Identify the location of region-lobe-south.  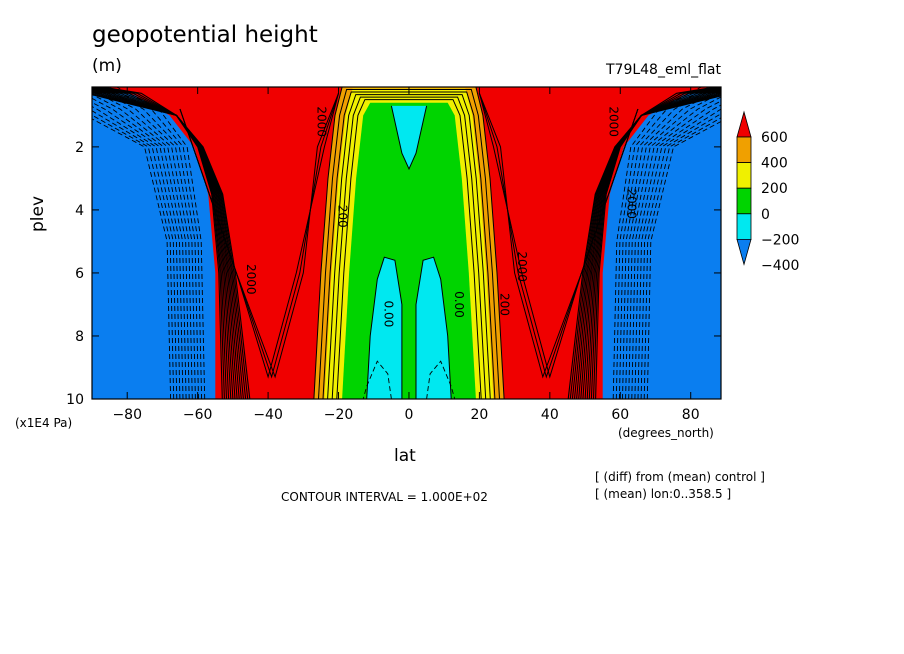
(384, 328).